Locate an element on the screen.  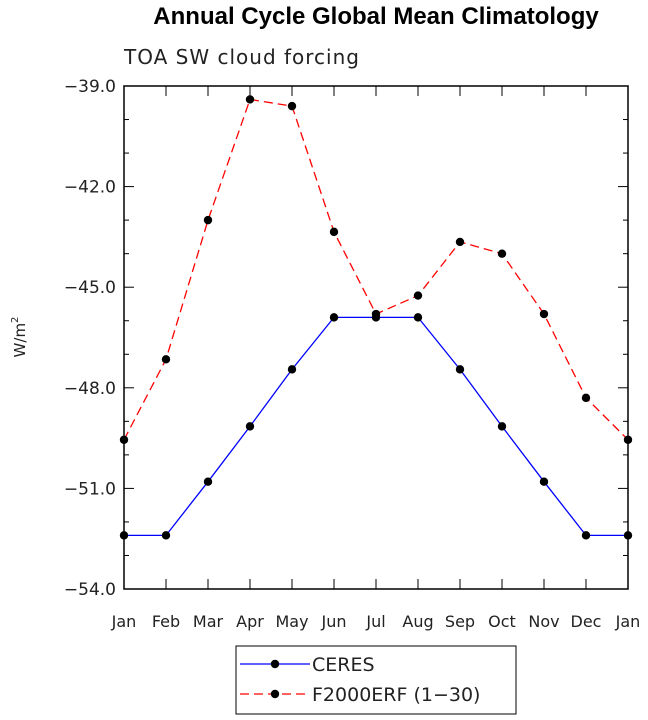
y-tick-label: −39.0 is located at coordinates (90, 87).